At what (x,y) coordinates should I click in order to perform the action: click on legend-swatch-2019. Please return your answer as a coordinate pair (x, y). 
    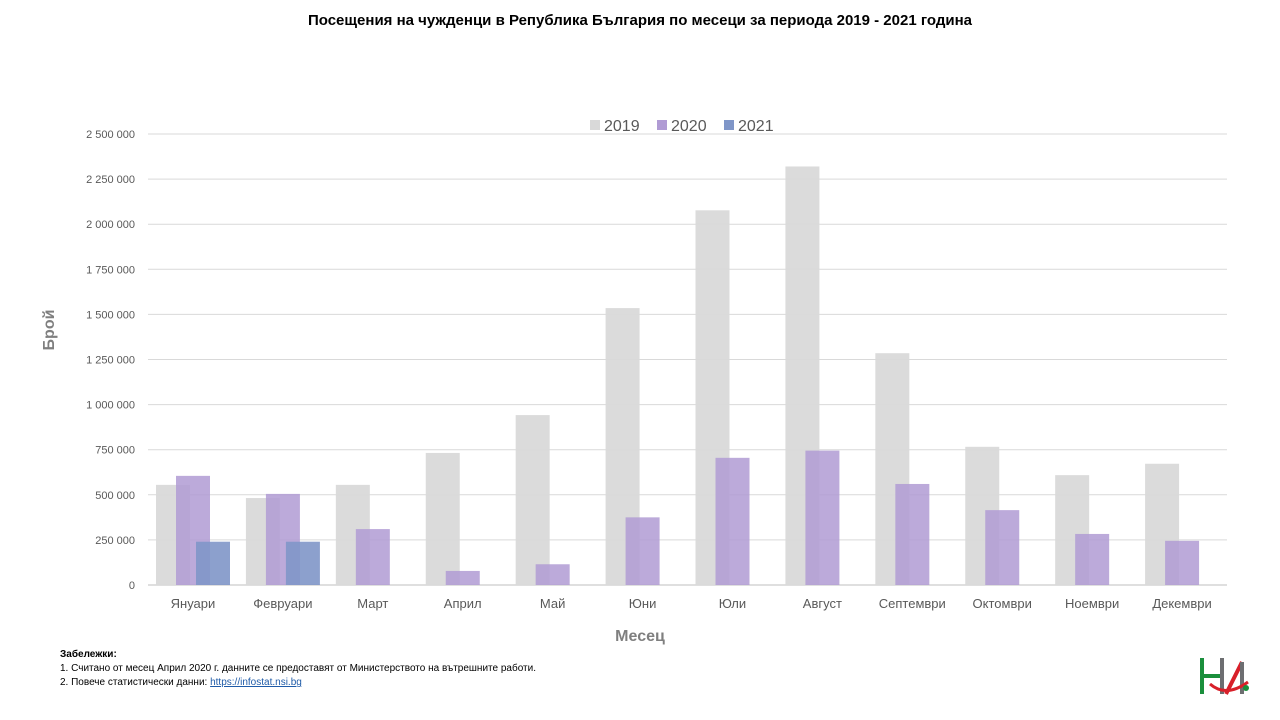
    Looking at the image, I should click on (595, 125).